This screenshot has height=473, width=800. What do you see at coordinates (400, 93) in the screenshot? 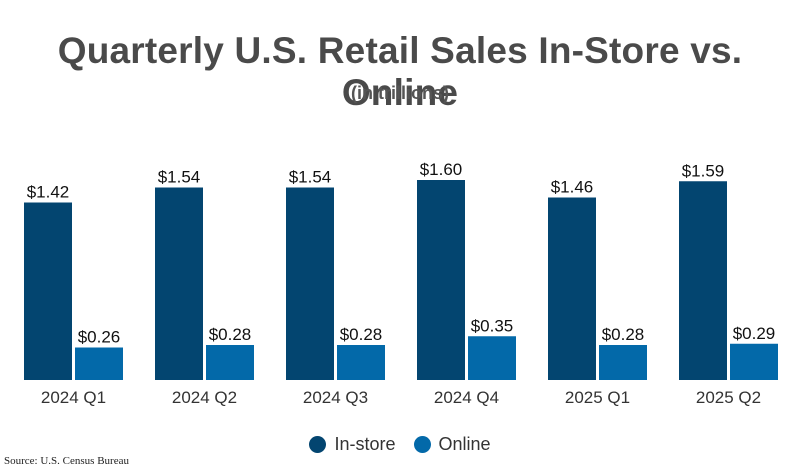
I see `chart-subtitle: (in trillions)` at bounding box center [400, 93].